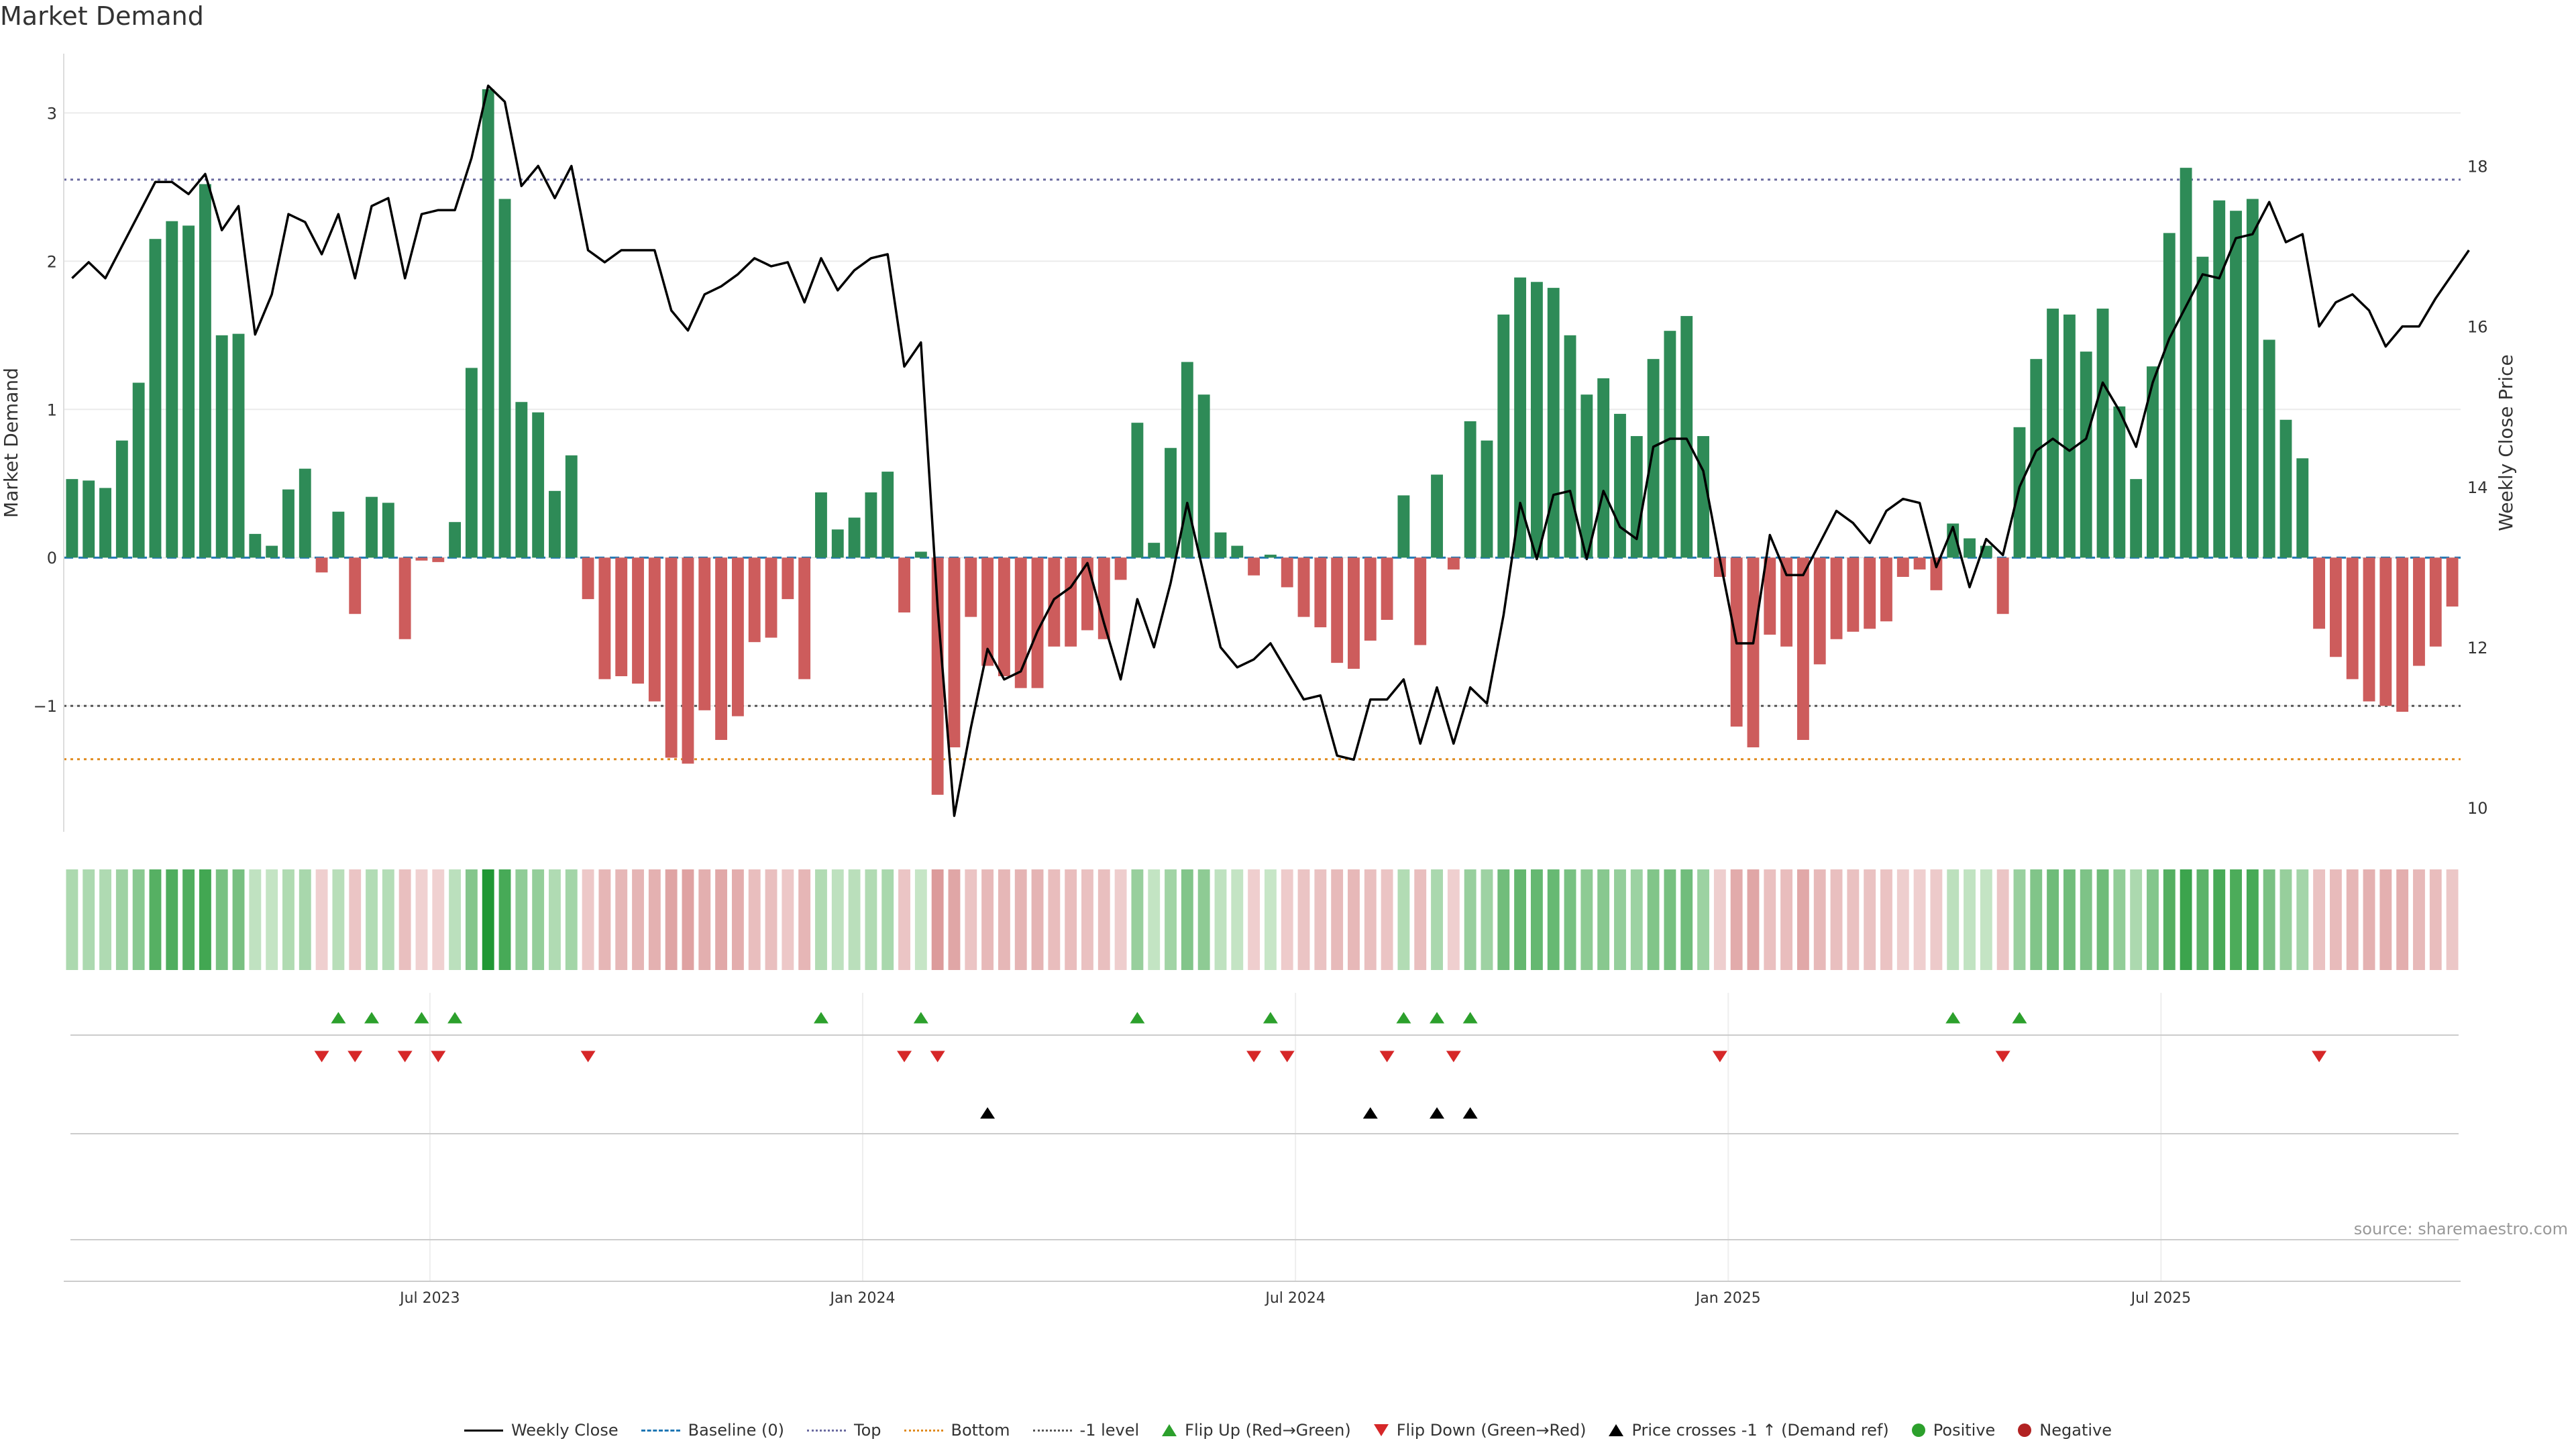  I want to click on triangle-down-icon, so click(1381, 1430).